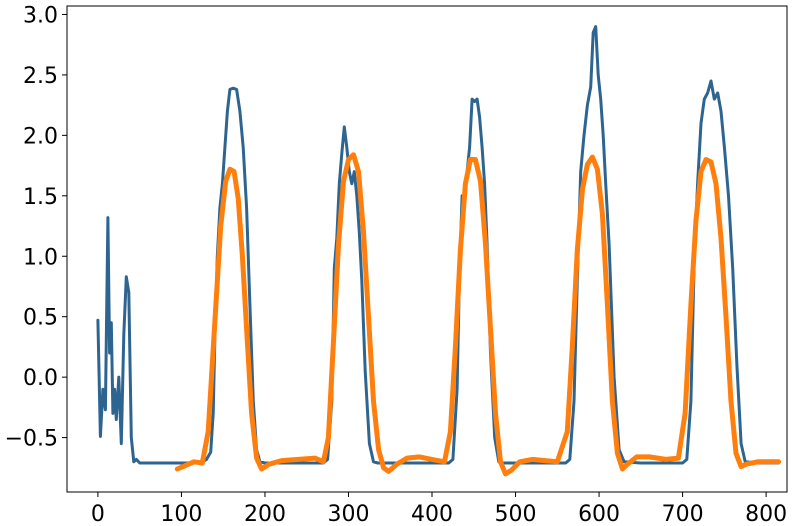  What do you see at coordinates (432, 514) in the screenshot?
I see `x-tick-label: 400` at bounding box center [432, 514].